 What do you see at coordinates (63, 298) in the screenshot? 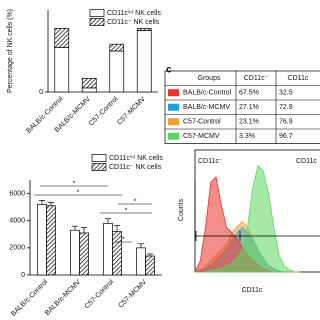
I see `x-tick-label: BALB/c-MCMV` at bounding box center [63, 298].